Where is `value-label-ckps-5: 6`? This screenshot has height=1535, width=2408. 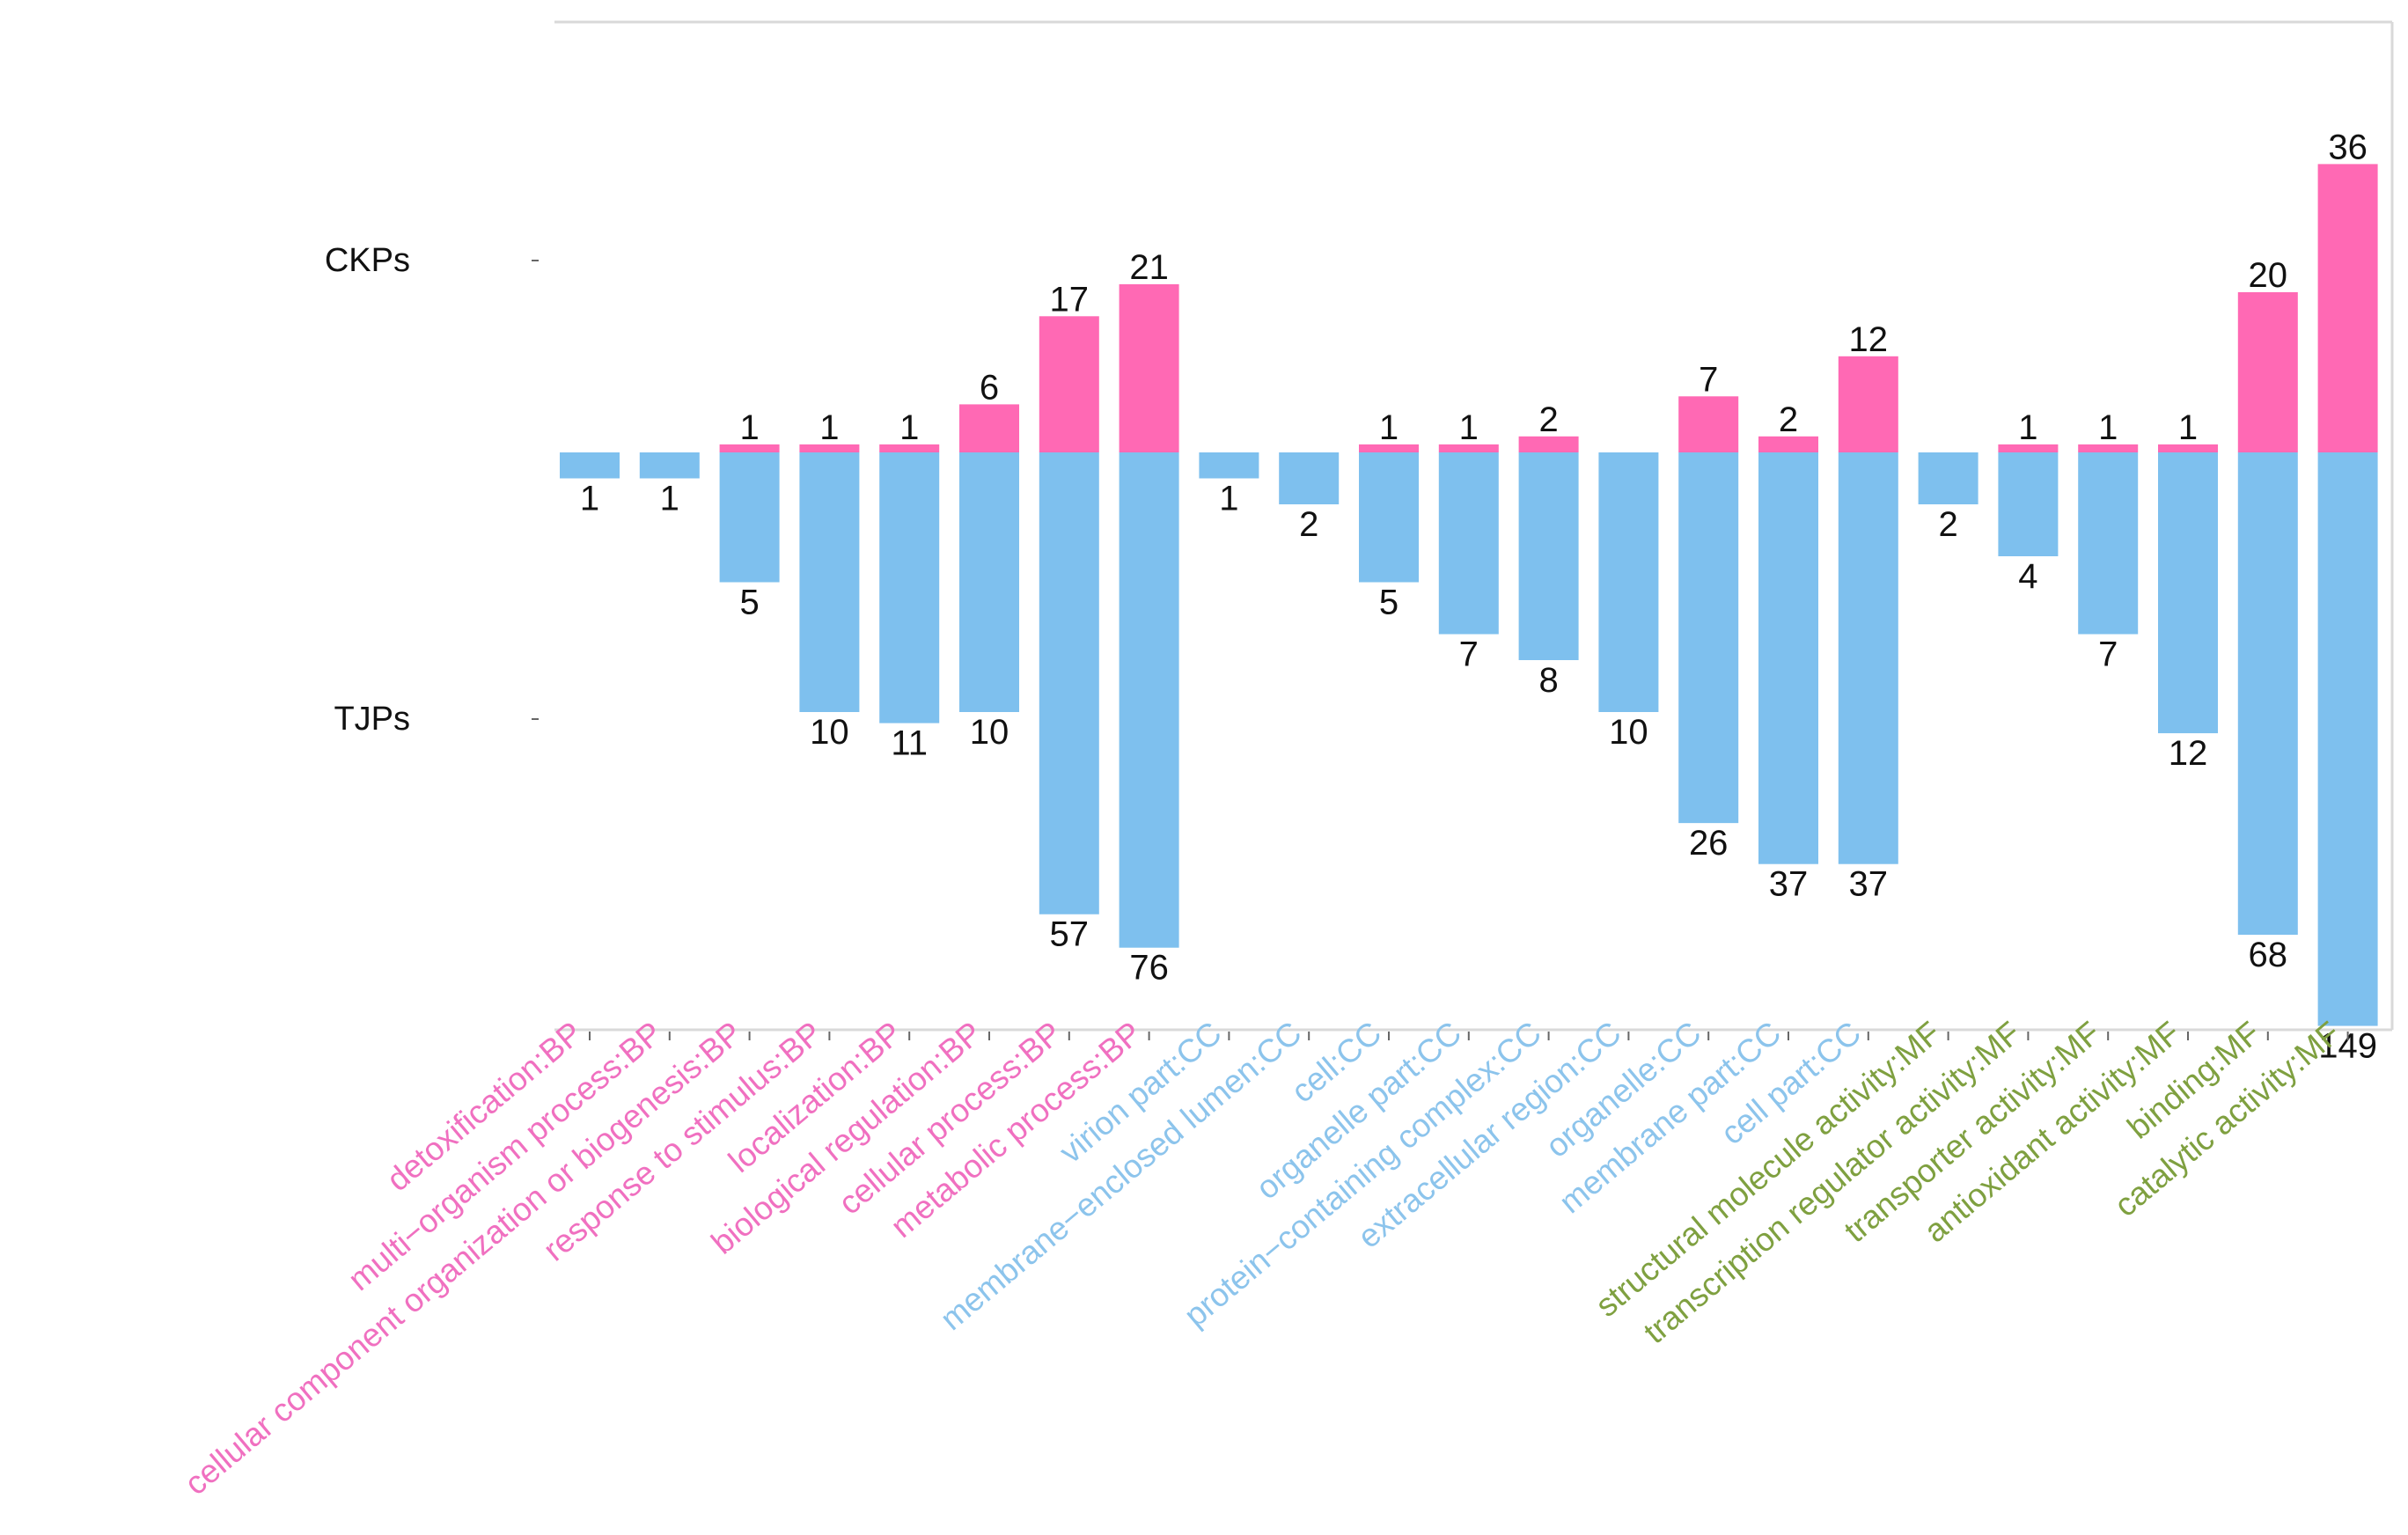 value-label-ckps-5: 6 is located at coordinates (989, 387).